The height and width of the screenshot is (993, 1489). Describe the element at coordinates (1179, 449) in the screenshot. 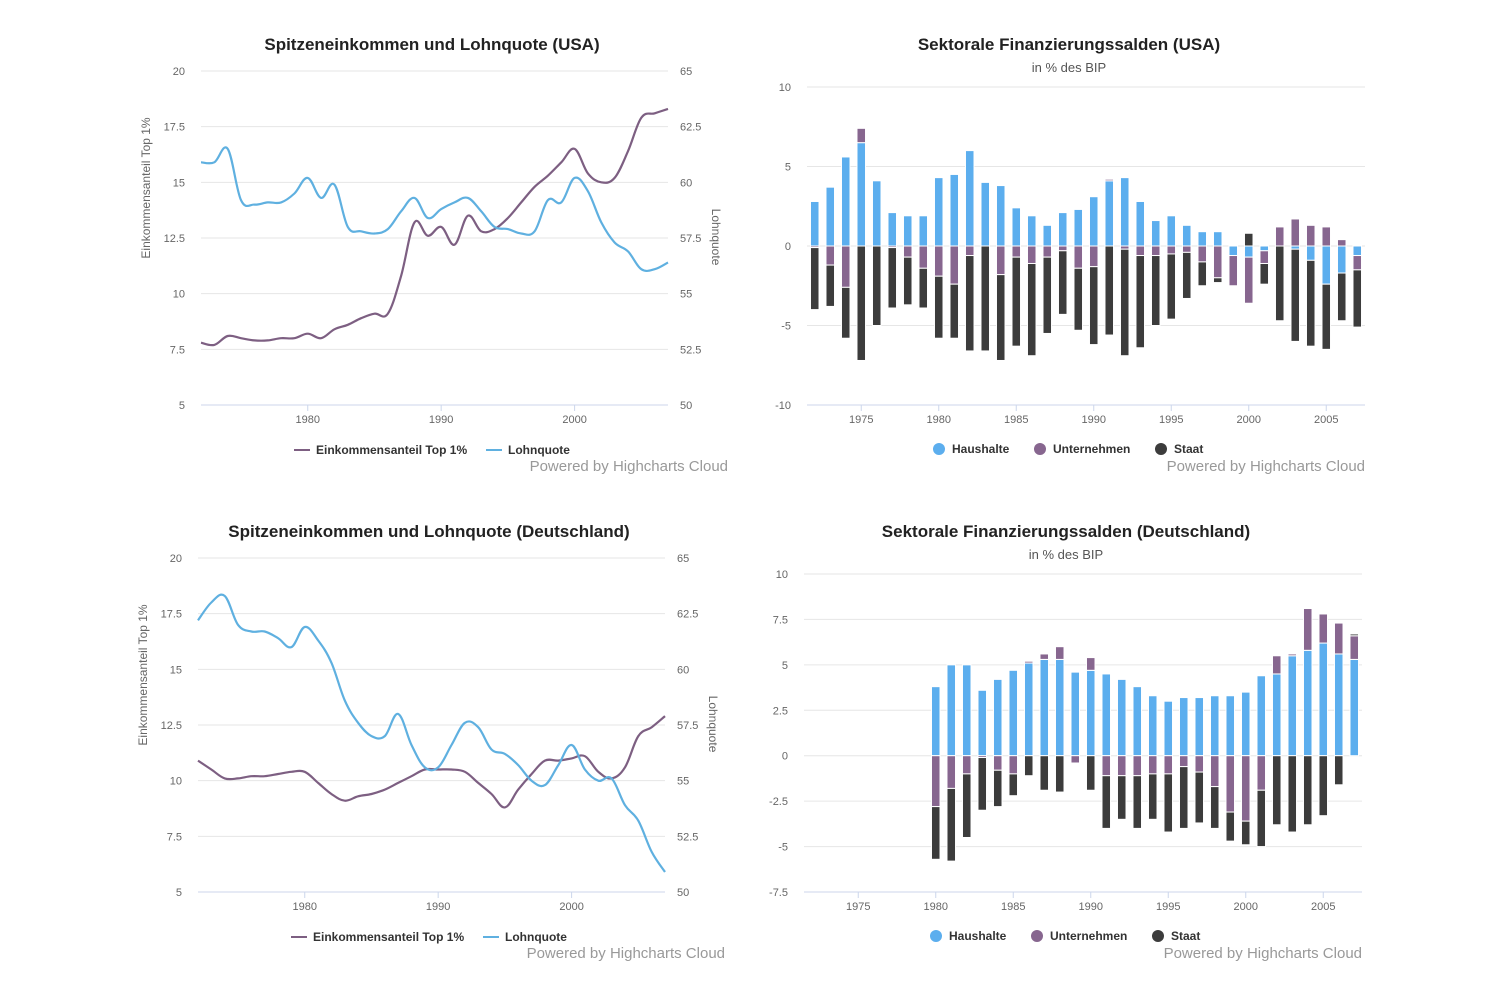

I see `legend-item-staat: Staat` at that location.